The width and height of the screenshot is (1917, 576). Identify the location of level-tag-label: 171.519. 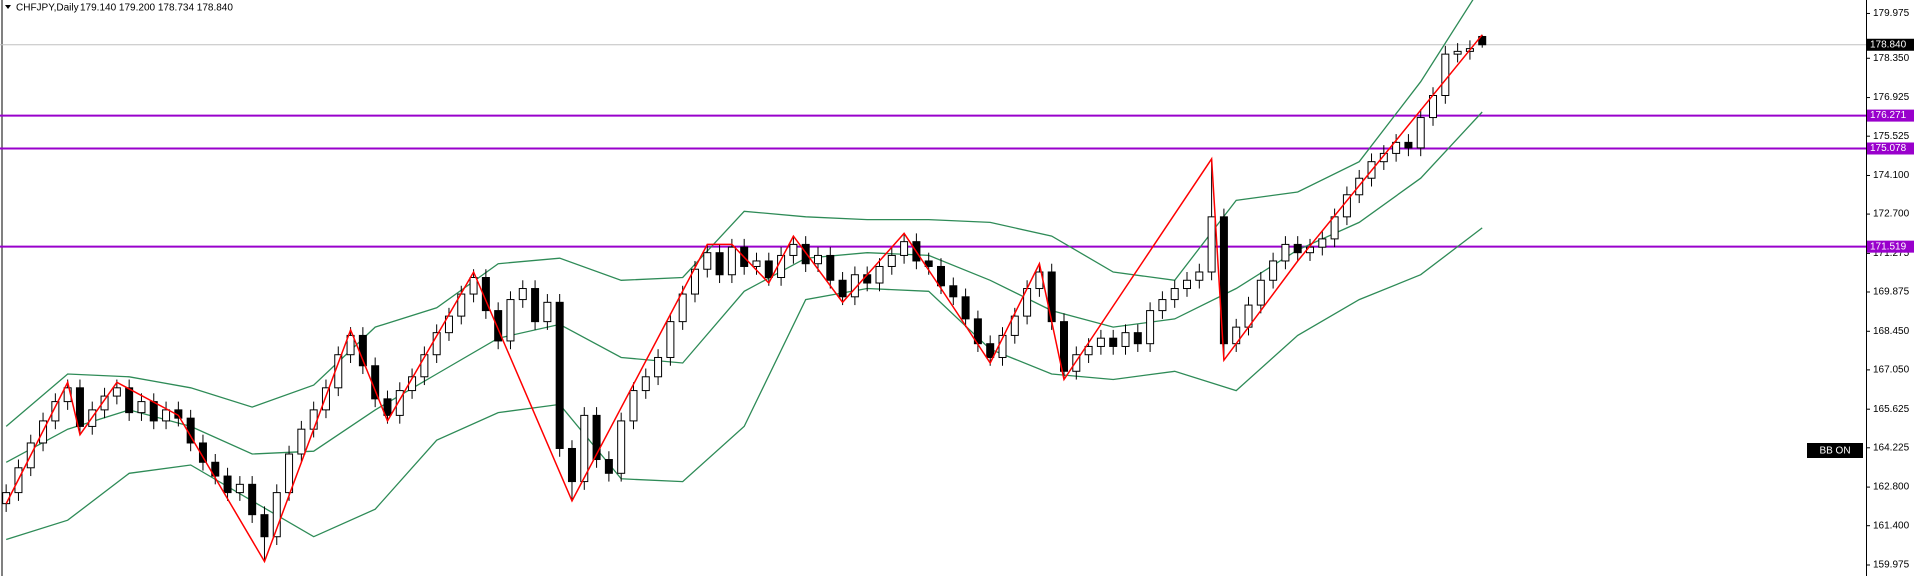
(1888, 246).